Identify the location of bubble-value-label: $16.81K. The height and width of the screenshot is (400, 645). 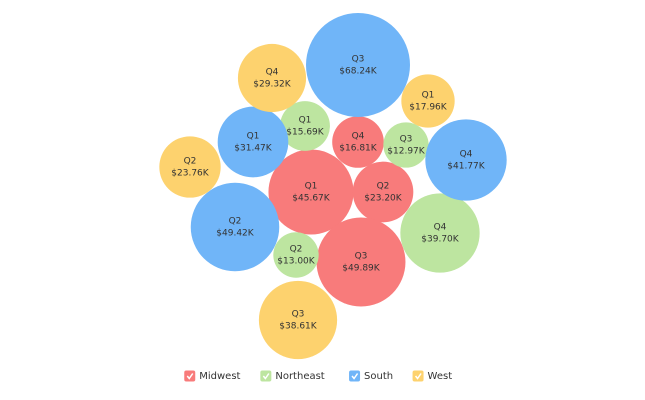
(358, 149).